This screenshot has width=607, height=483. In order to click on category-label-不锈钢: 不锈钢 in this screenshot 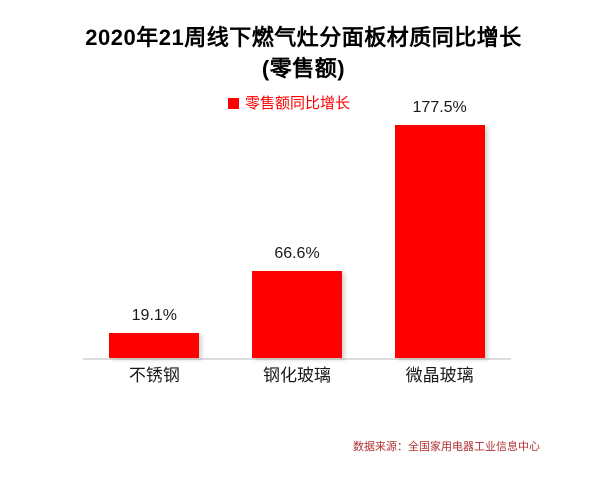, I will do `click(154, 375)`.